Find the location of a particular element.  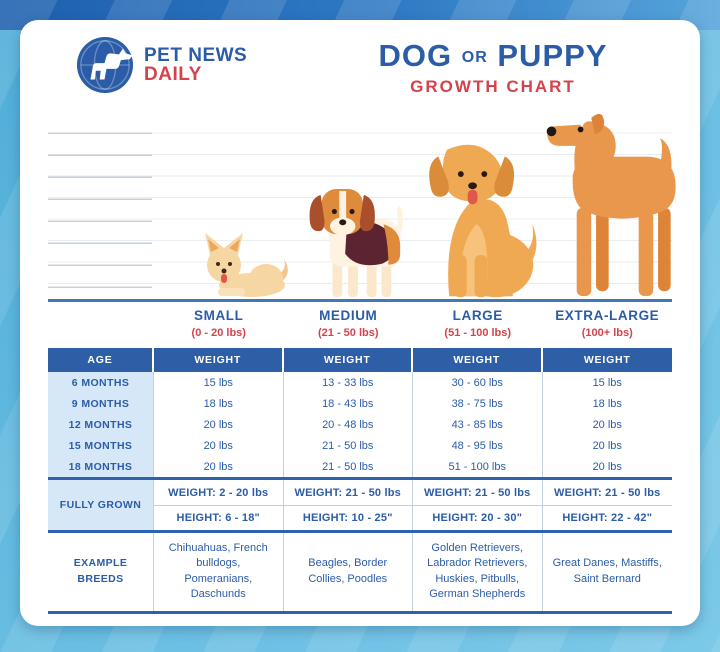

column-header-weight-extra-large: WEIGHT is located at coordinates (607, 360).